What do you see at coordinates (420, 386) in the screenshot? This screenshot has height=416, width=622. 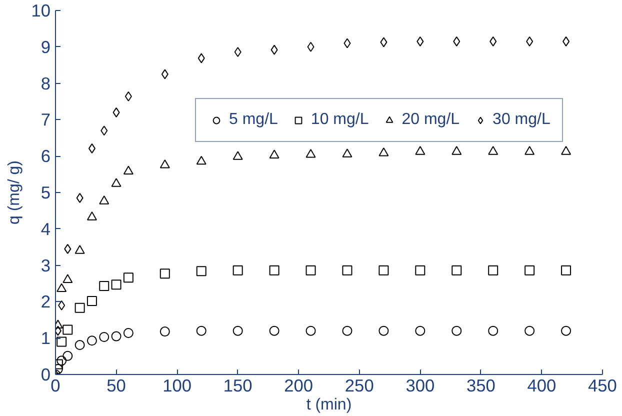 I see `x-tick-label: 300` at bounding box center [420, 386].